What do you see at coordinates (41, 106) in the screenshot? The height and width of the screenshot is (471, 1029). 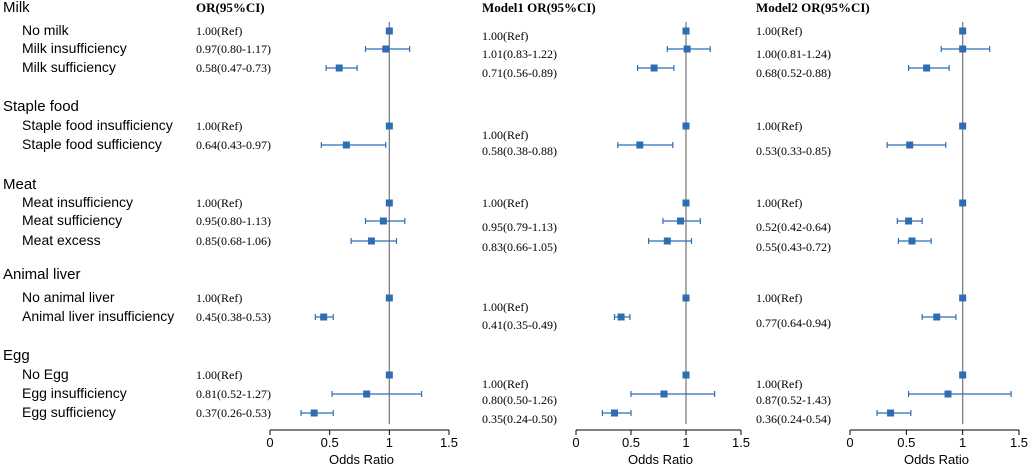 I see `group-heading: Staple food` at bounding box center [41, 106].